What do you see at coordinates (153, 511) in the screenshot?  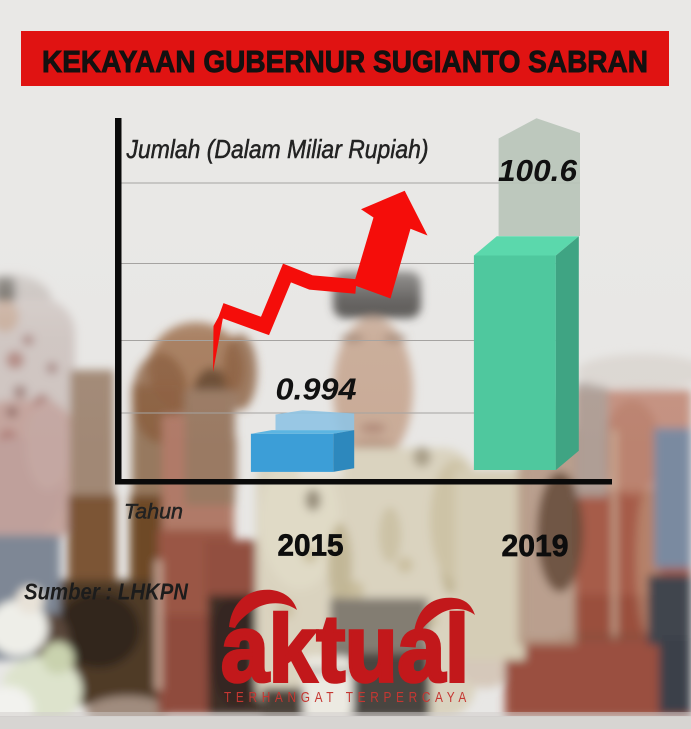 I see `svg-text: Tahun` at bounding box center [153, 511].